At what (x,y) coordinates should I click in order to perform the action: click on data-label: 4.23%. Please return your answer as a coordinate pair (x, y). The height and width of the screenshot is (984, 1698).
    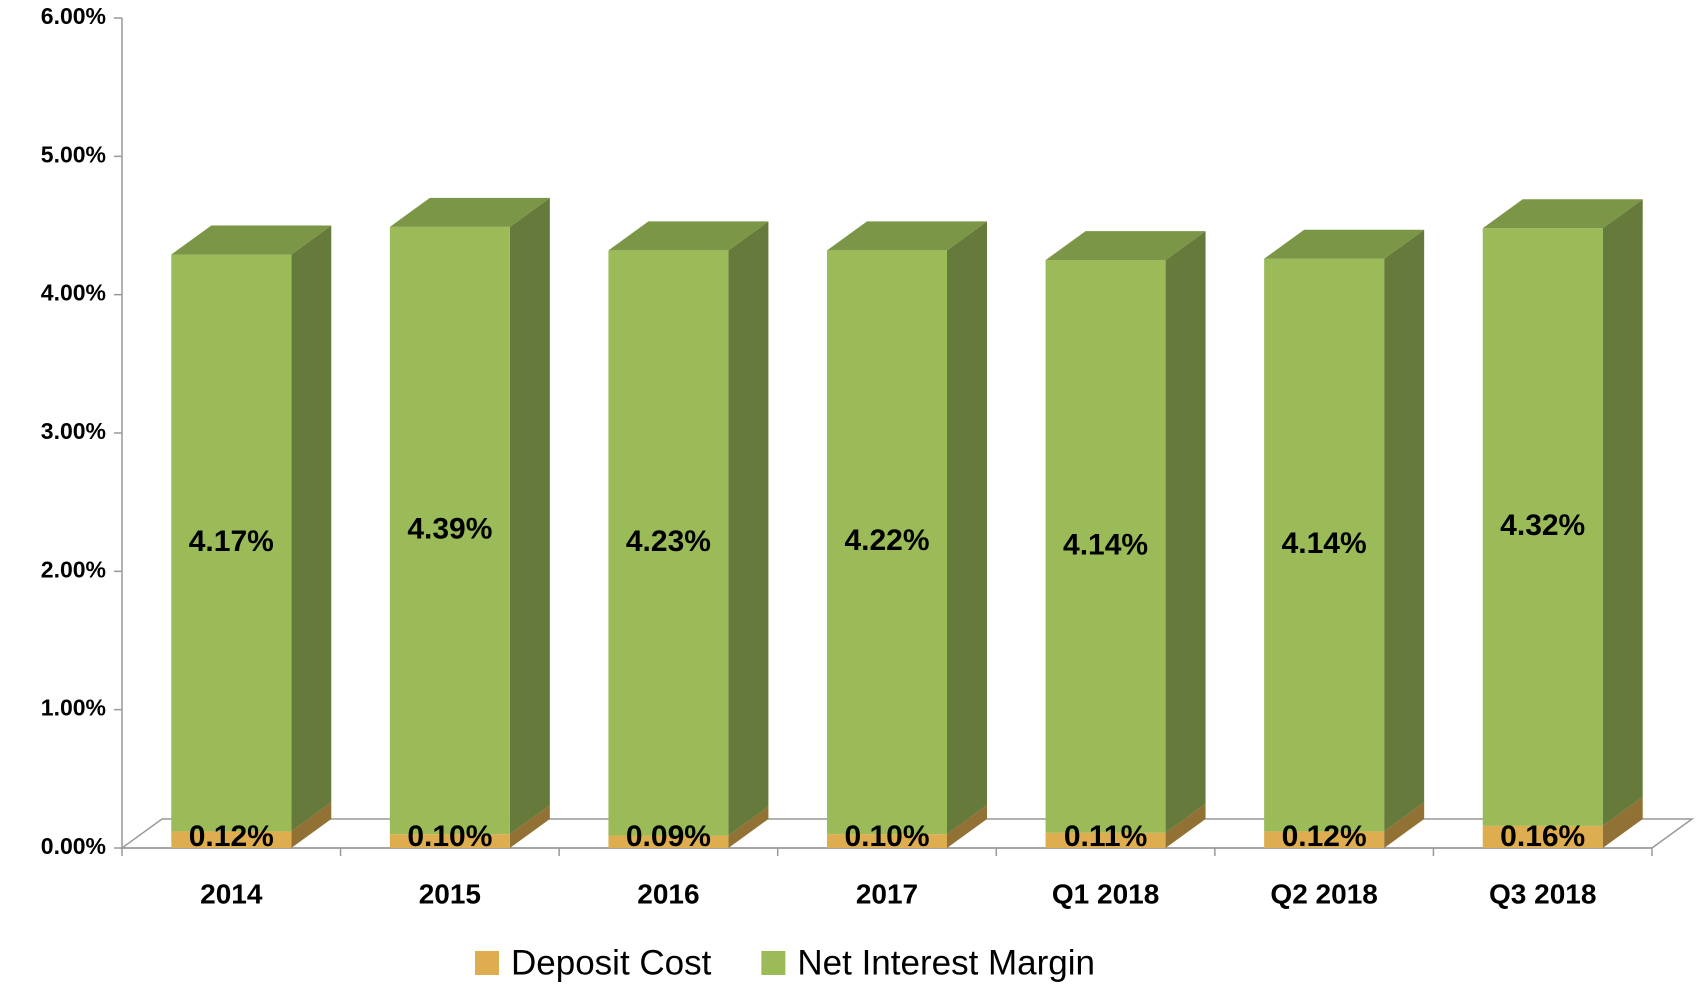
    Looking at the image, I should click on (668, 541).